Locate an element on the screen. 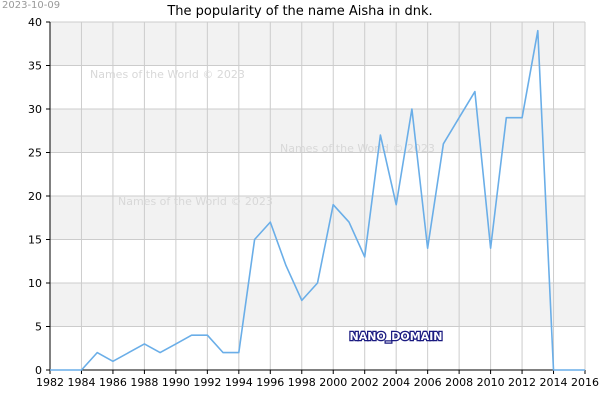 This screenshot has width=600, height=400. date-stamp: 2023-10-09 is located at coordinates (31, 5).